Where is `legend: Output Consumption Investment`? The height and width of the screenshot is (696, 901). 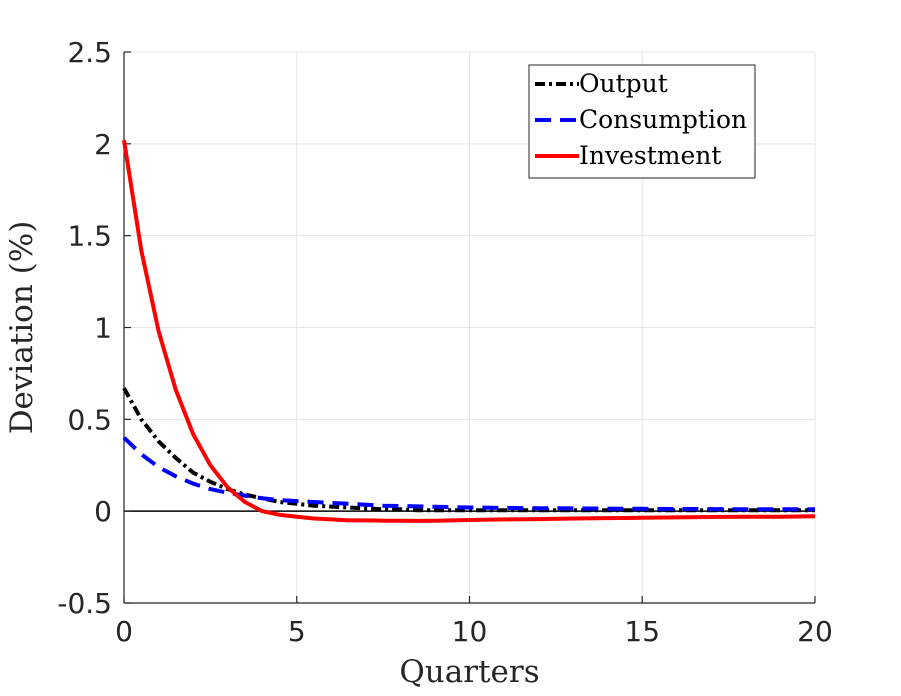
legend: Output Consumption Investment is located at coordinates (642, 121).